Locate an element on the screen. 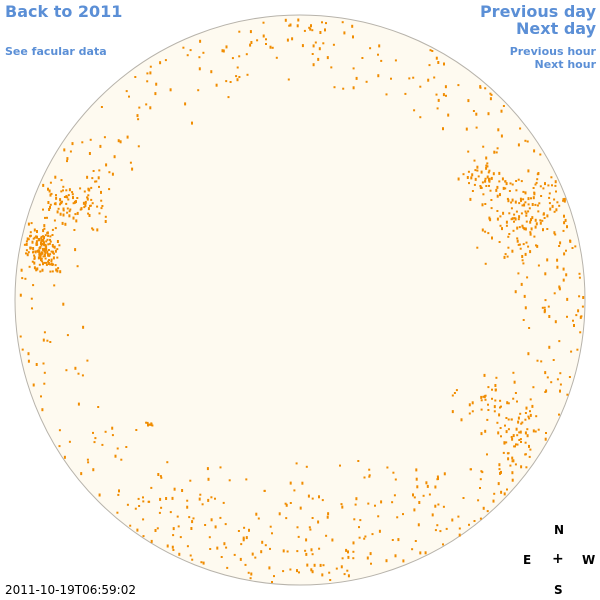 This screenshot has width=600, height=600. next-hour-link: Next hour is located at coordinates (565, 64).